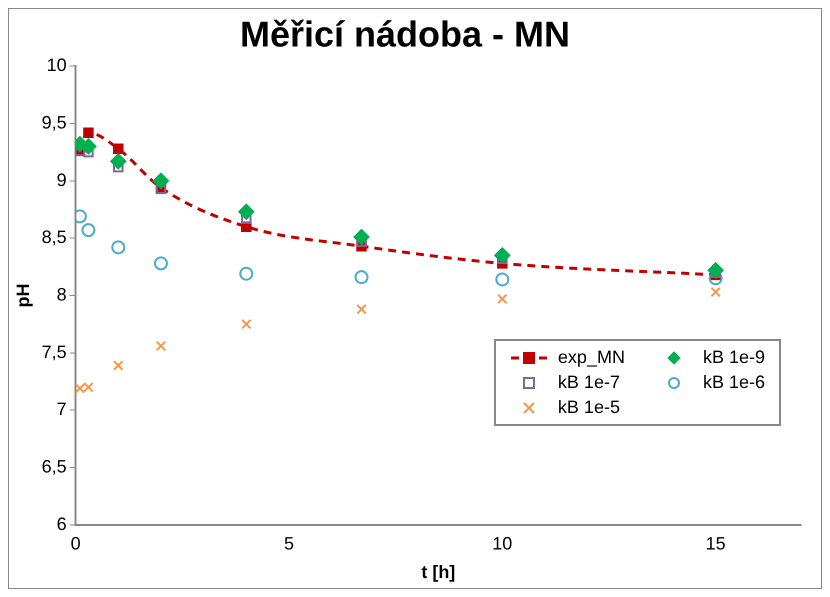 The image size is (830, 597). What do you see at coordinates (405, 34) in the screenshot?
I see `chart-title: Měřicí nádoba - MN` at bounding box center [405, 34].